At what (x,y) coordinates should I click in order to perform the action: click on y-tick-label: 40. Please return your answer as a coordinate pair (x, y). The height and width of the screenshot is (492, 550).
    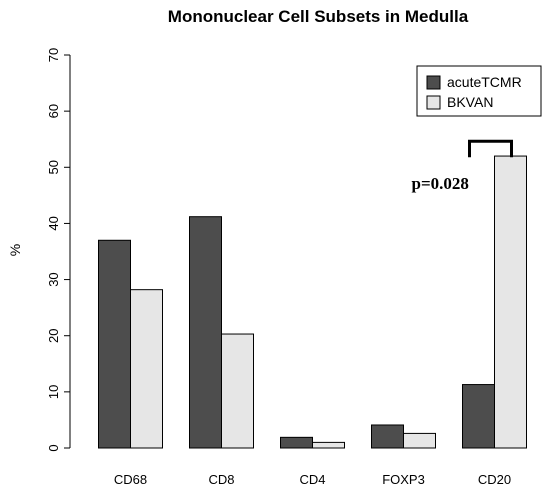
    Looking at the image, I should click on (53, 223).